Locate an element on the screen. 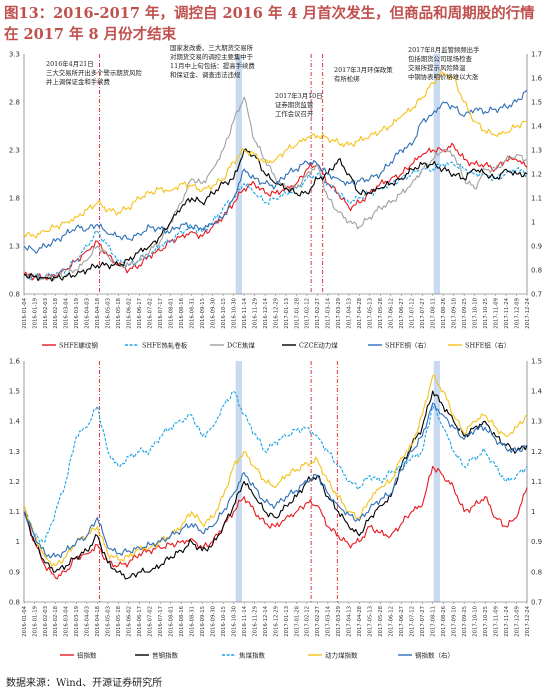 The image size is (550, 692). x-tick-label: 2016-12-29 is located at coordinates (276, 313).